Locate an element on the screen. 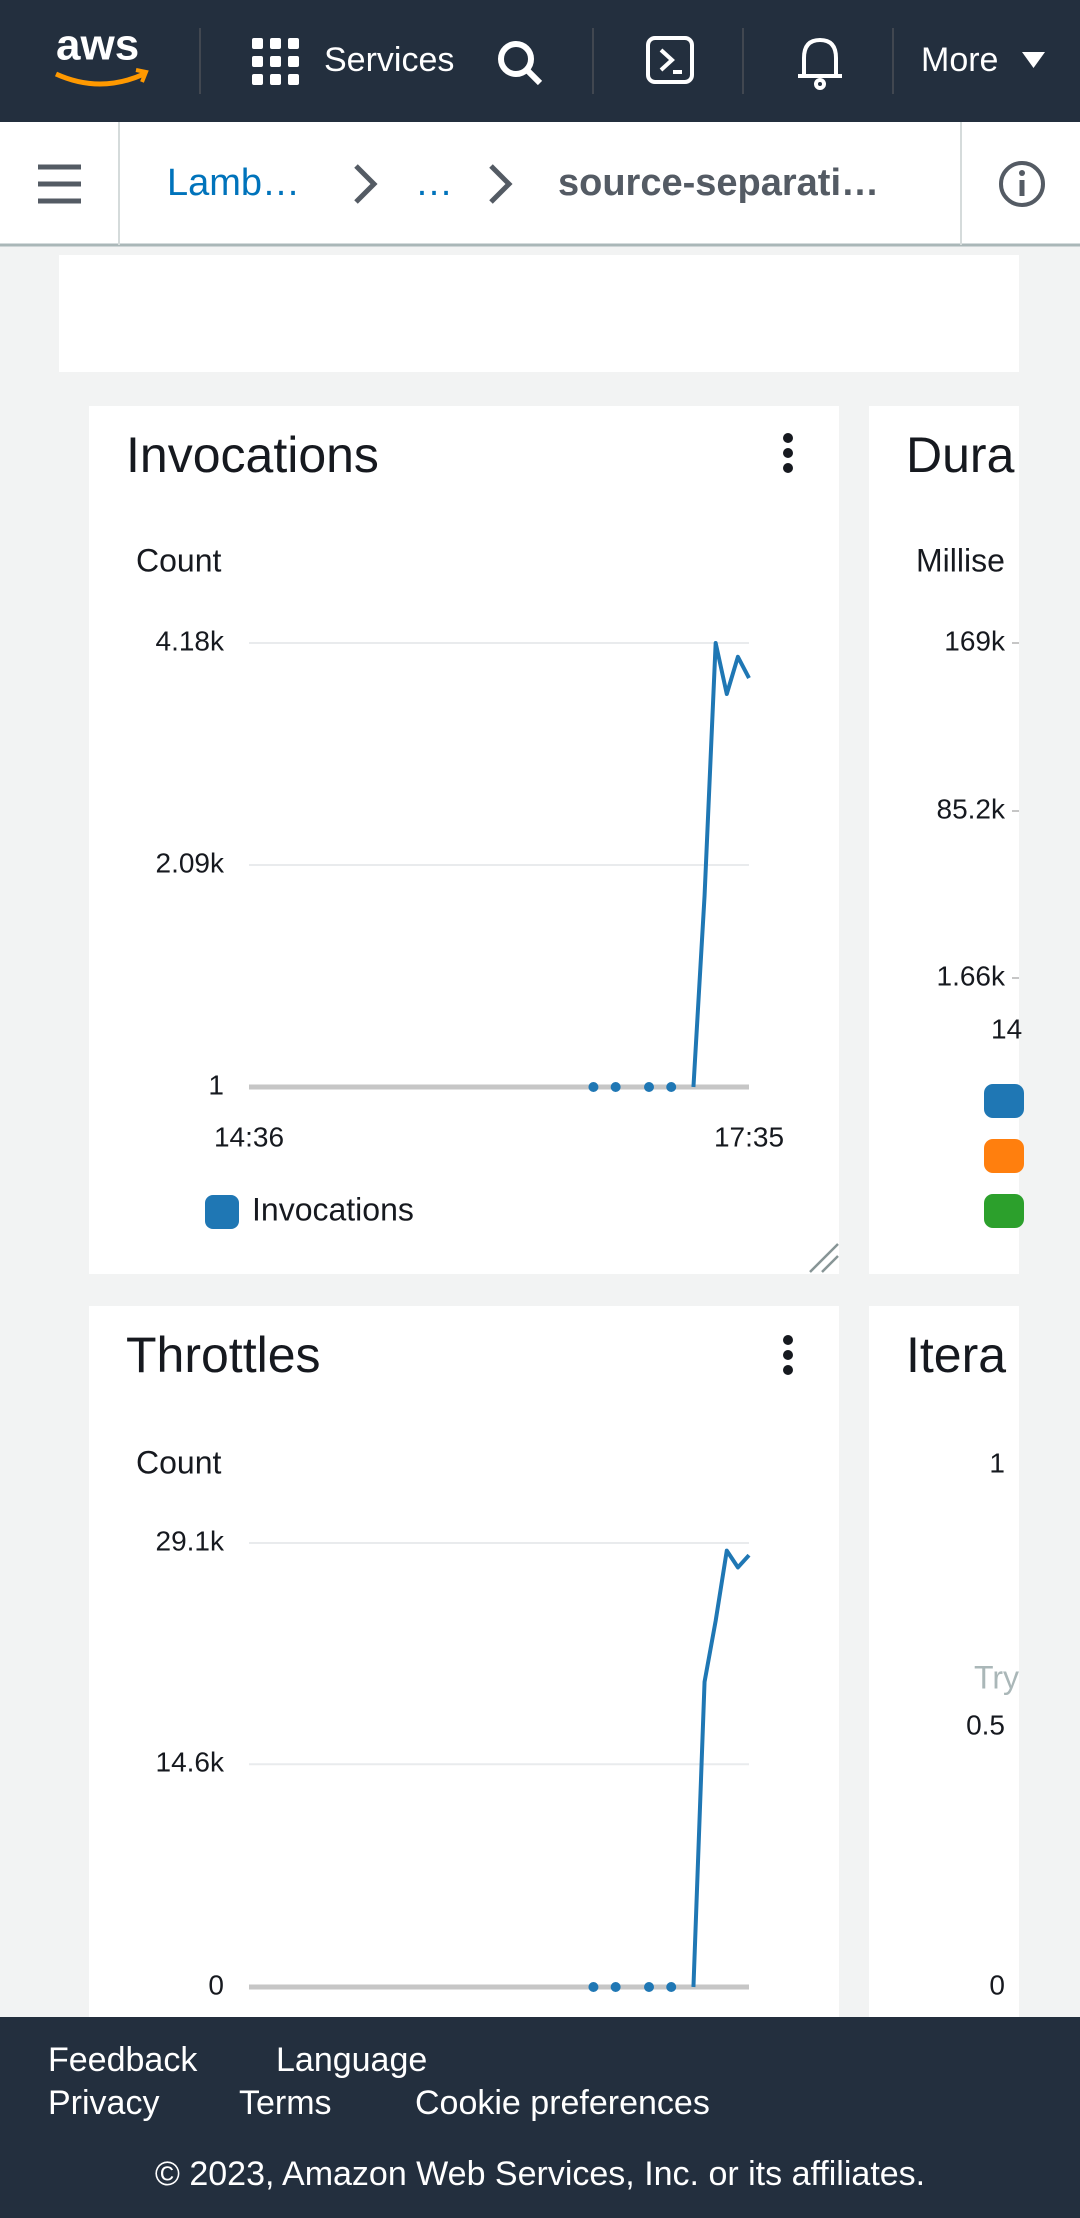 Image resolution: width=1080 pixels, height=2218 pixels. footer is located at coordinates (540, 2117).